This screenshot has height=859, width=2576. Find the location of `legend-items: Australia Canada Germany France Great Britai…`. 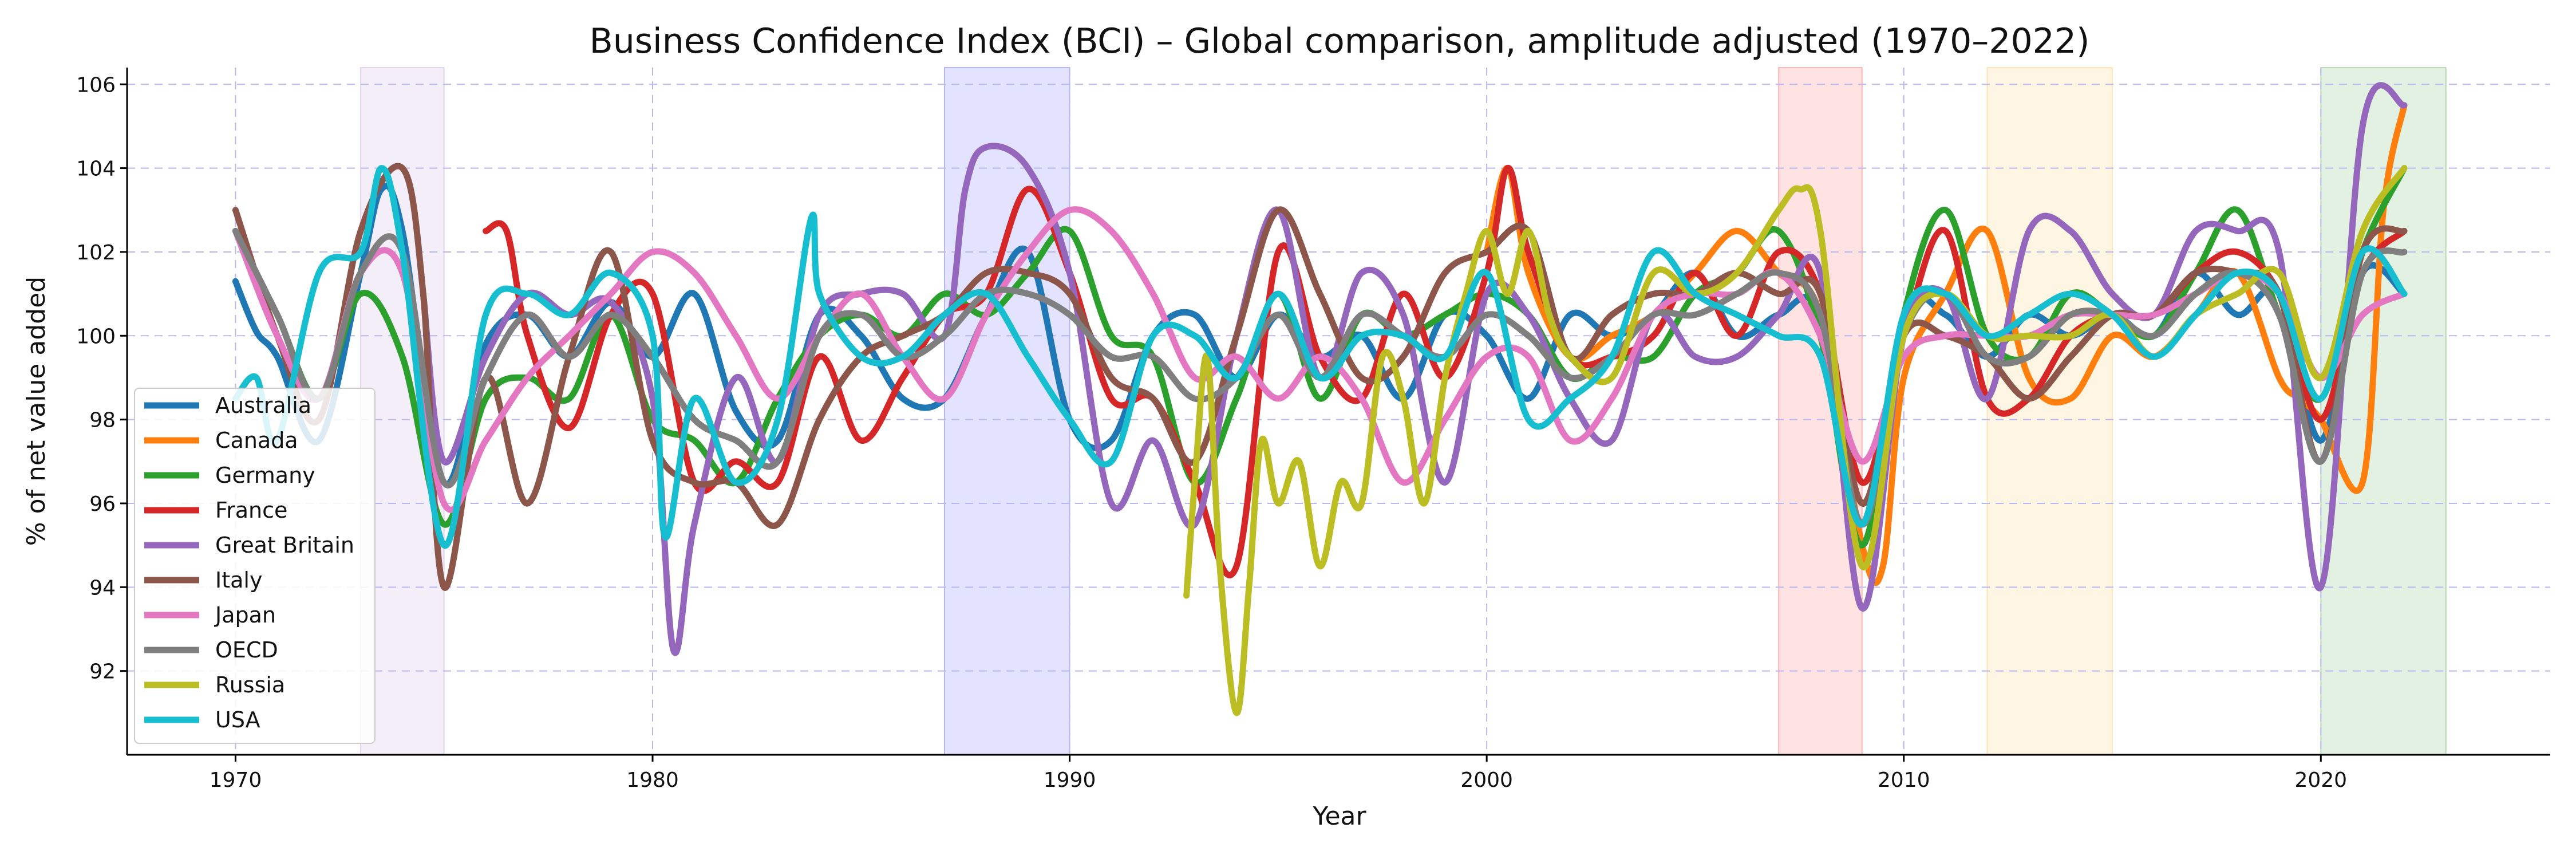

legend-items: Australia Canada Germany France Great Britai… is located at coordinates (249, 562).